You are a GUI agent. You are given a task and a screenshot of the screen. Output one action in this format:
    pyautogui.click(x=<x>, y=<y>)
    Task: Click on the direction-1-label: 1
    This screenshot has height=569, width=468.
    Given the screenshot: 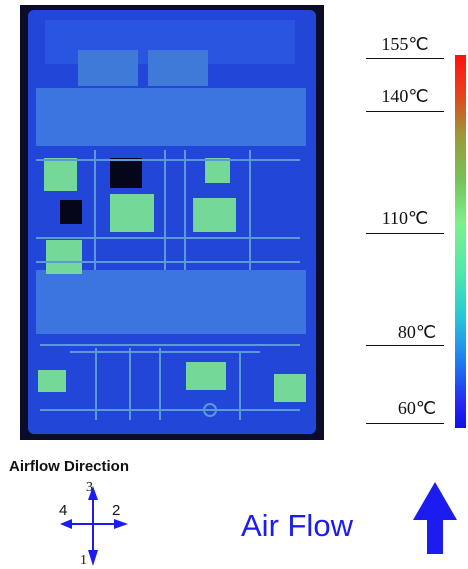 What is the action you would take?
    pyautogui.click(x=83, y=560)
    